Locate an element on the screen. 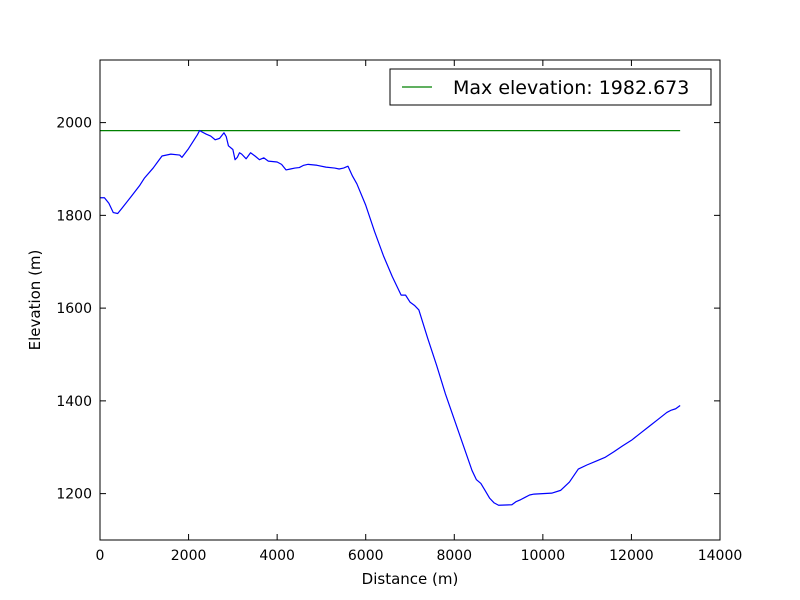 The height and width of the screenshot is (600, 800). y-tick-label: 1800 is located at coordinates (74, 216).